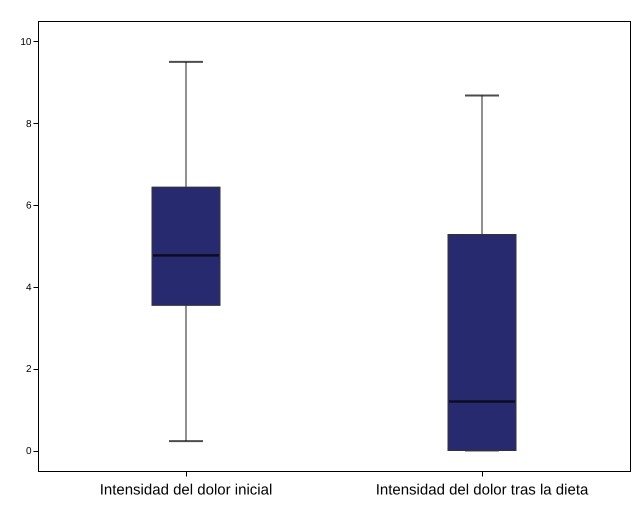 This screenshot has height=522, width=637. I want to click on y-tick-label: 10, so click(26, 42).